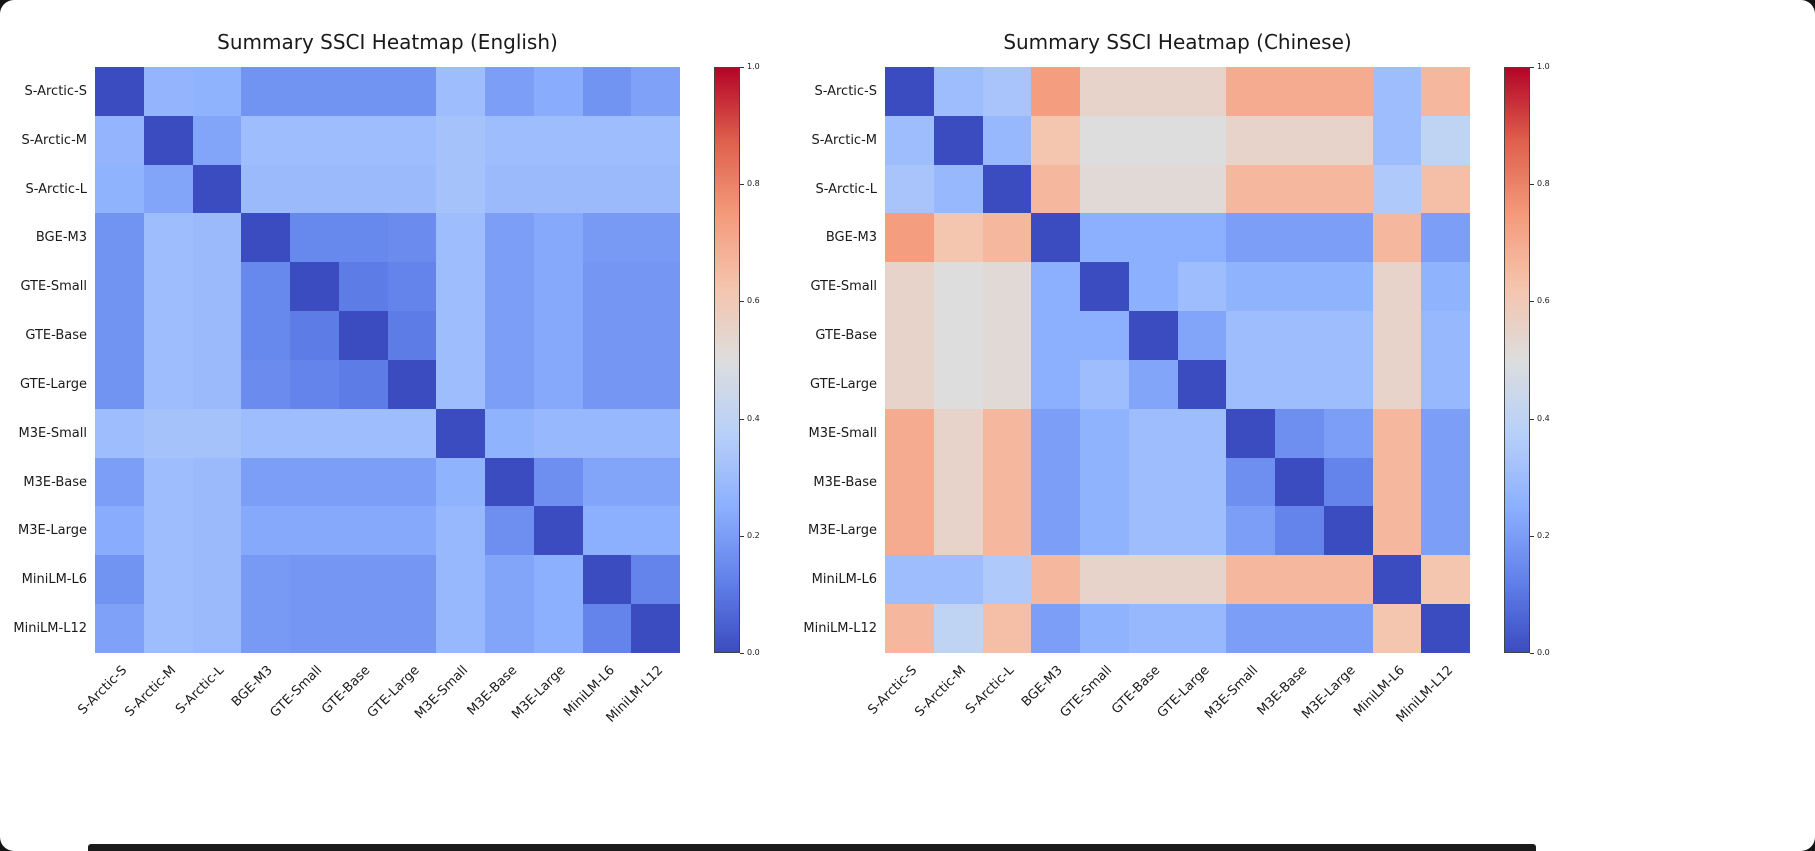 Image resolution: width=1815 pixels, height=851 pixels. I want to click on y-axis-tick-label: BGE-M3, so click(61, 238).